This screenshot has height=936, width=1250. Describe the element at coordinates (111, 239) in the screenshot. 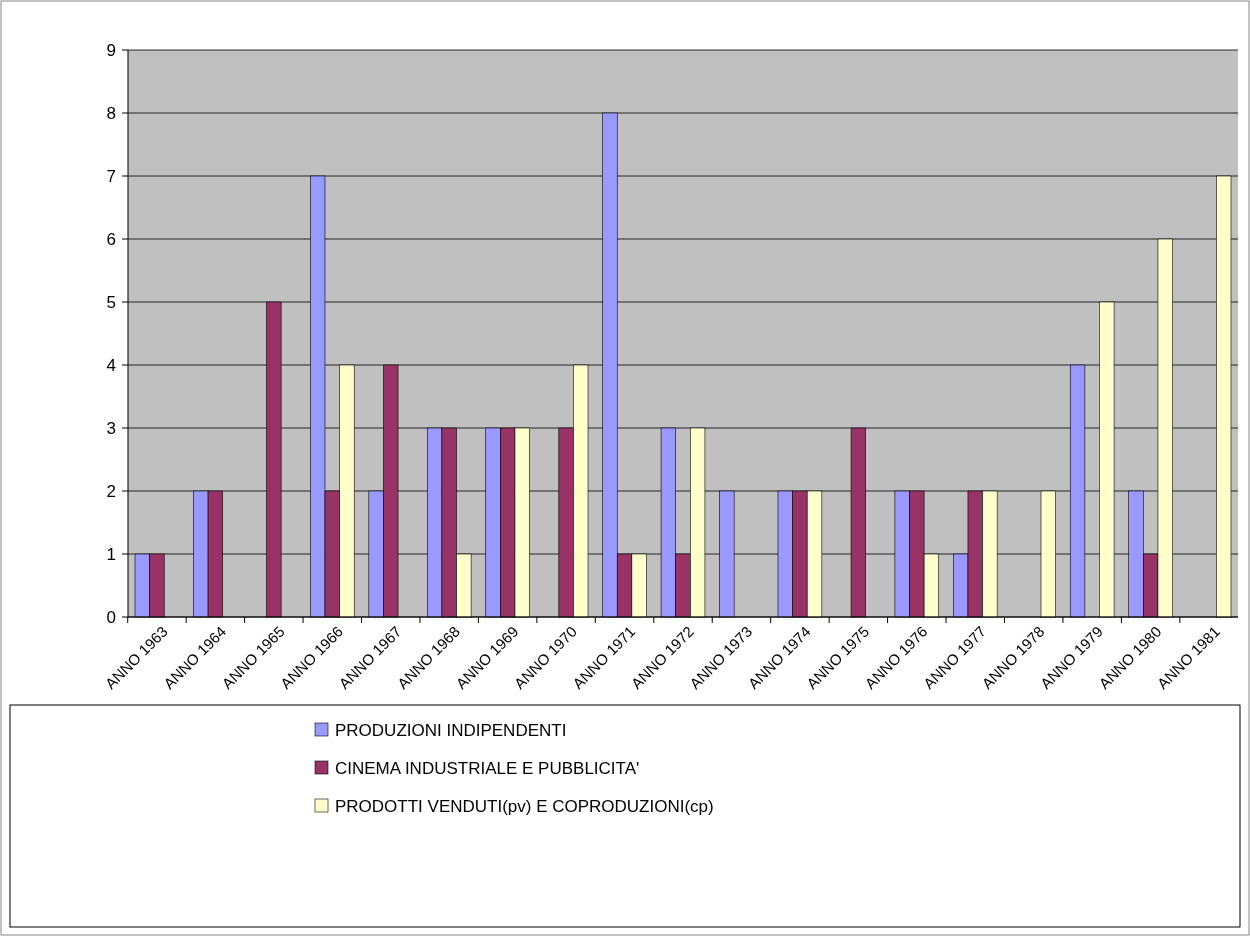

I see `y-tick-label: 6` at that location.